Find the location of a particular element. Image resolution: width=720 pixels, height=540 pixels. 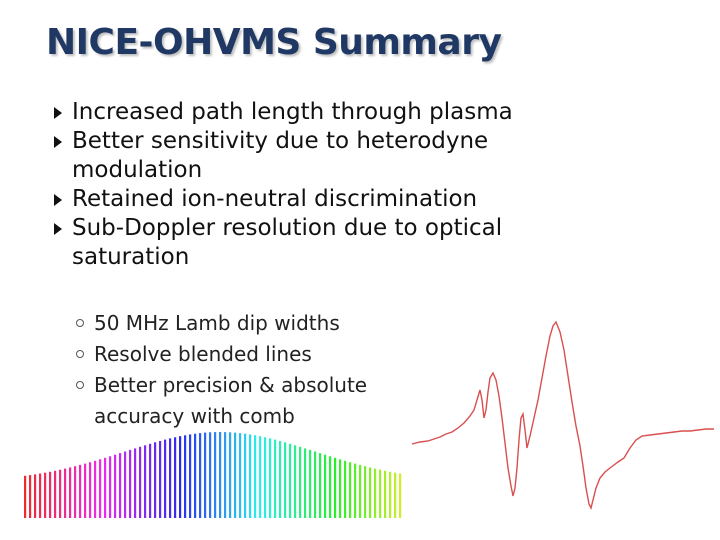

lamb-dip-trace-icon is located at coordinates (562, 415).